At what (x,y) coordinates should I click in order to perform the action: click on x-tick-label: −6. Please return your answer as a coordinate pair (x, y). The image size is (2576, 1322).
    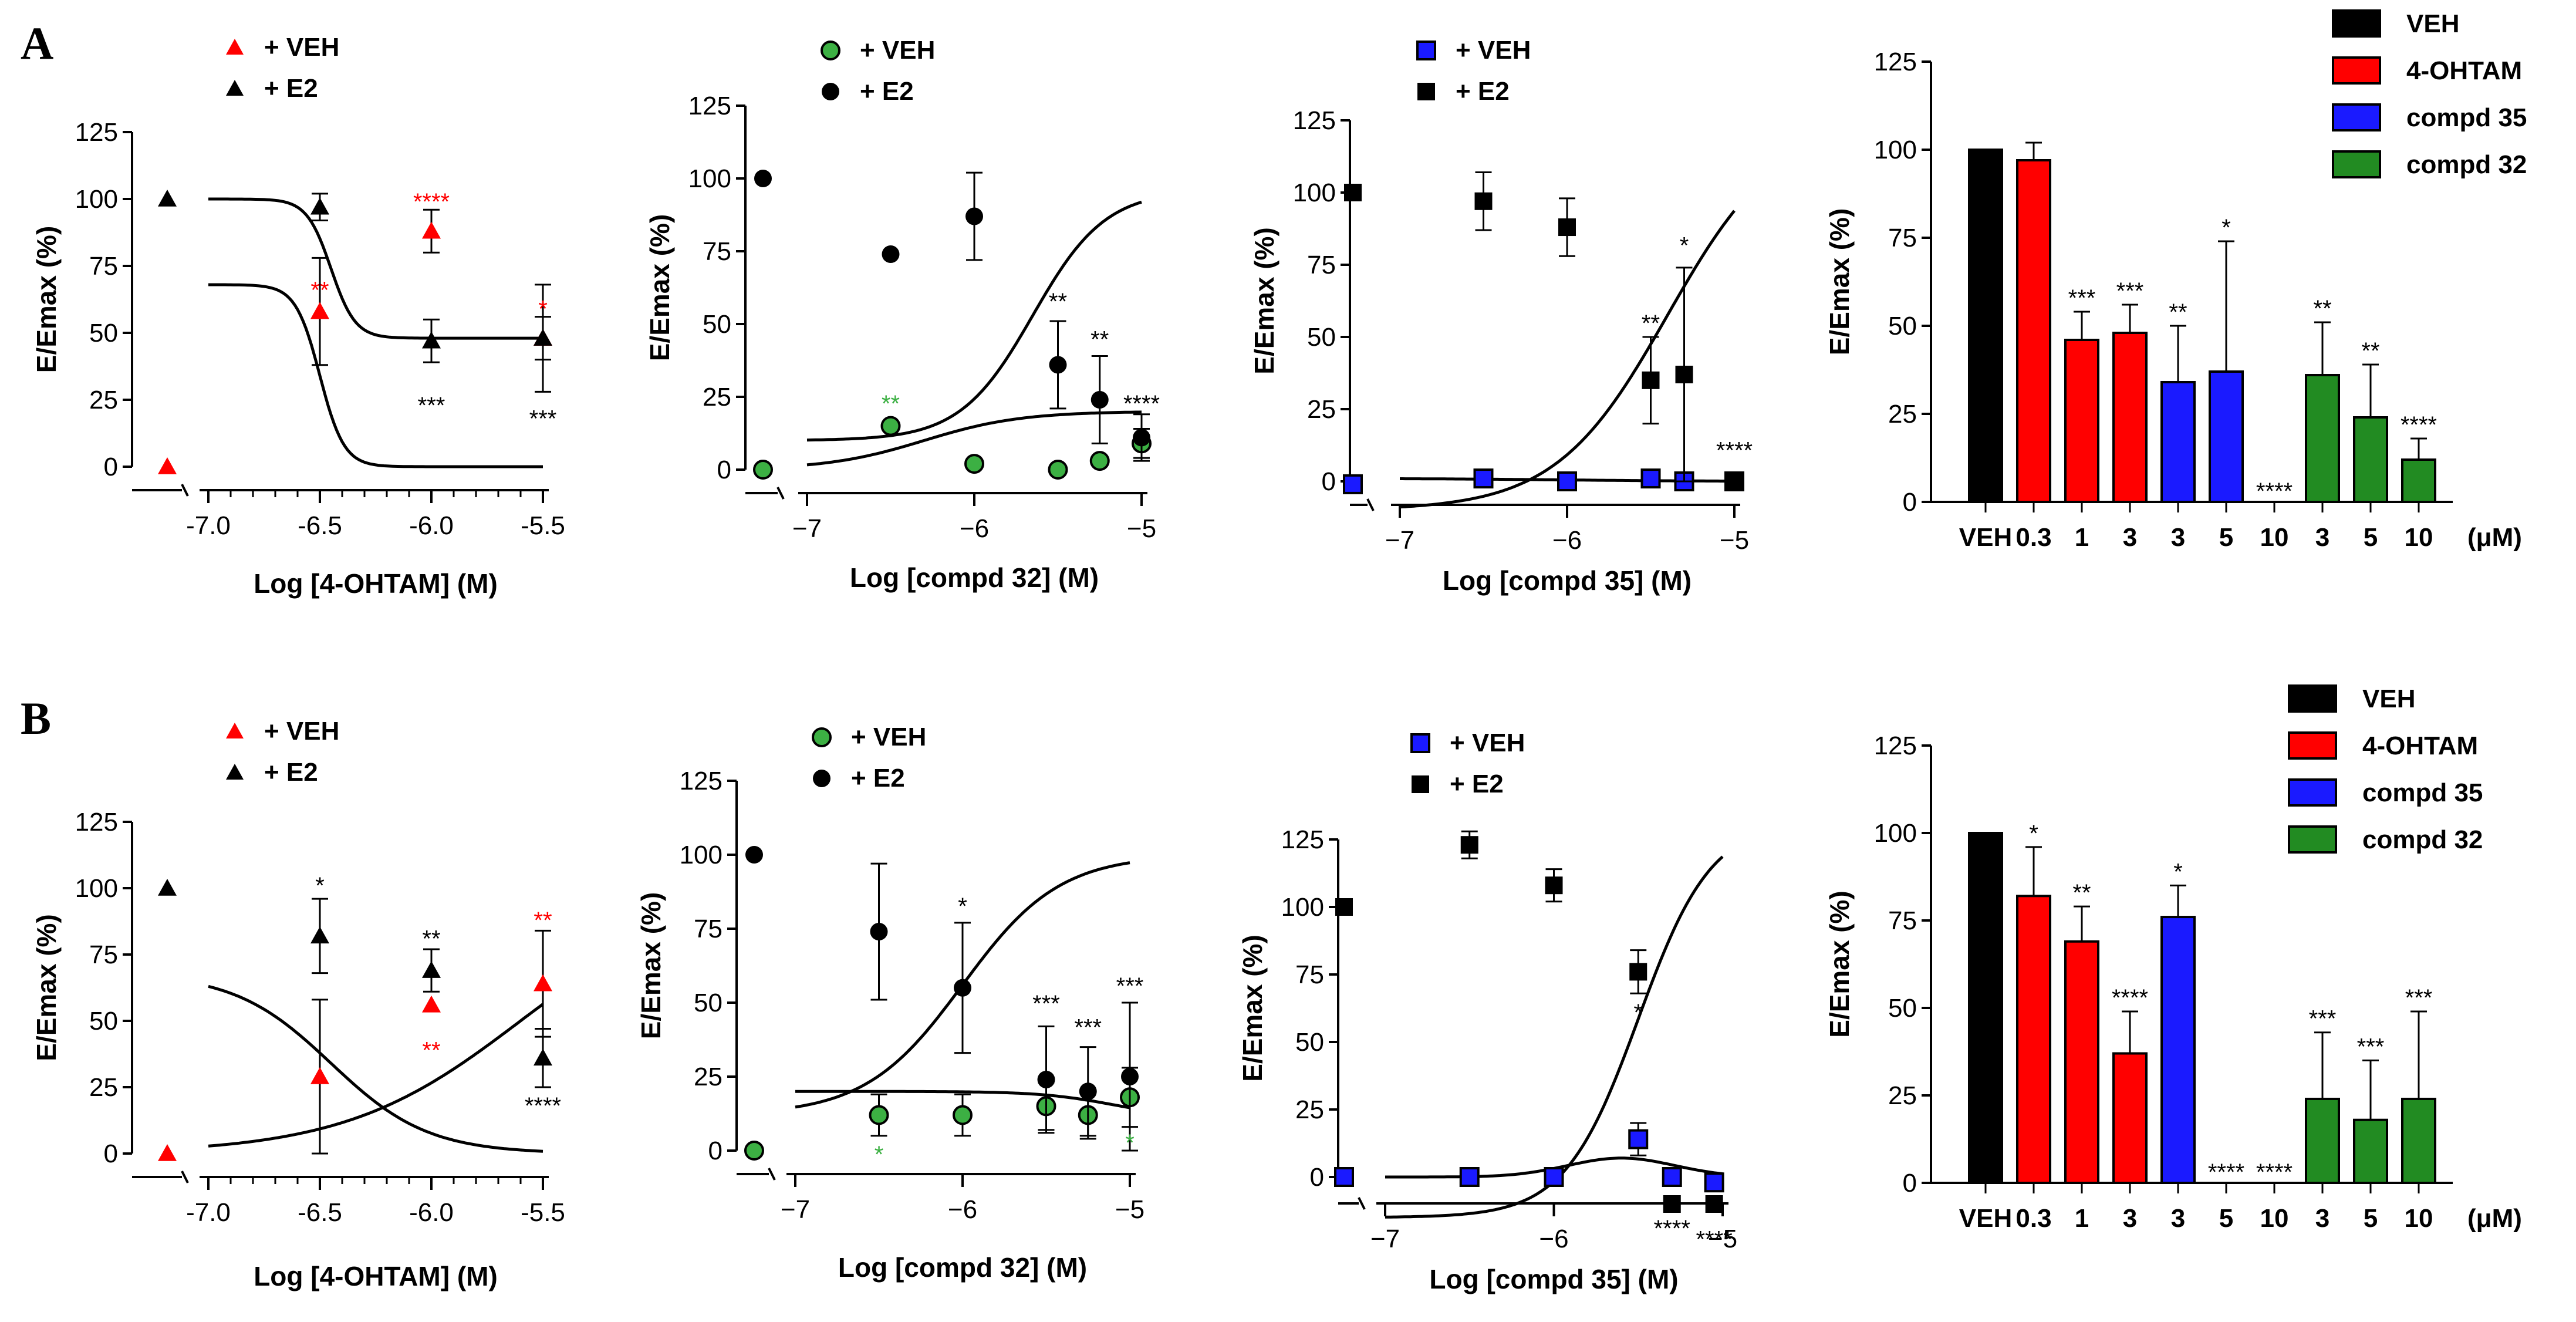
    Looking at the image, I should click on (1567, 540).